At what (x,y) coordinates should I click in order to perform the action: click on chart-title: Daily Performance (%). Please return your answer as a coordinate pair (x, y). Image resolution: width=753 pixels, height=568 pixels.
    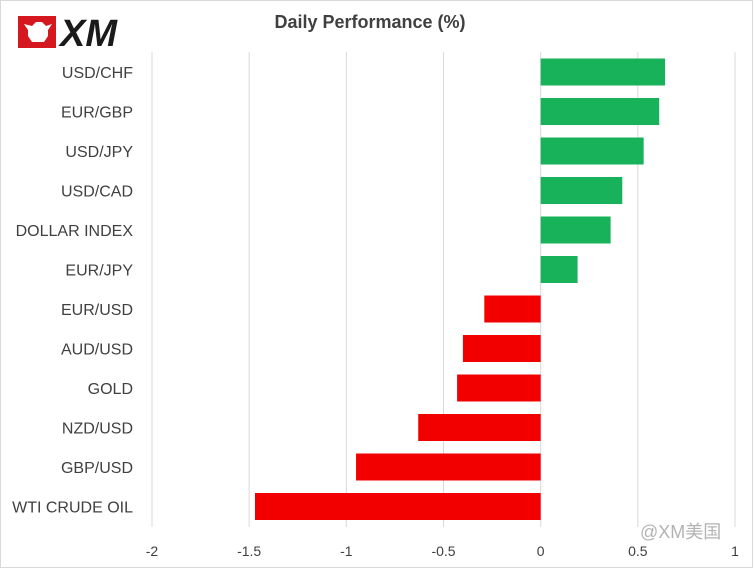
    Looking at the image, I should click on (370, 22).